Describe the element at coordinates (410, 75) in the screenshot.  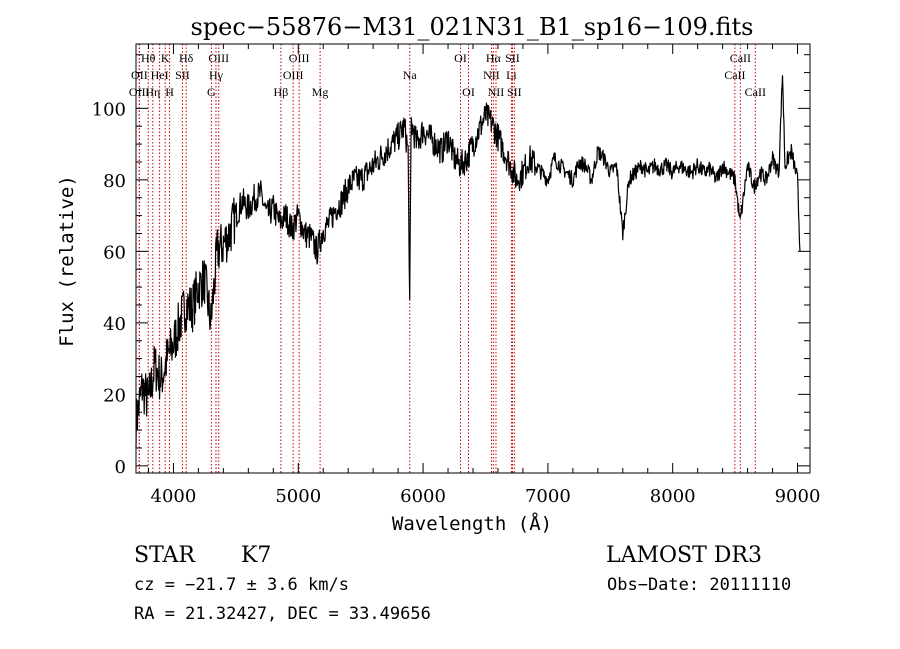
I see `spectral-line-label: Na` at that location.